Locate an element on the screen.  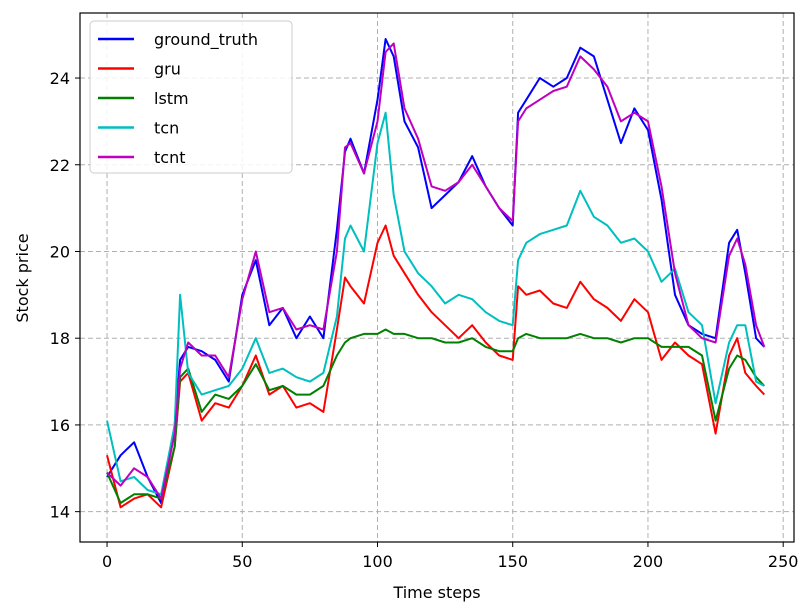
x-tick-label: 250 is located at coordinates (783, 561).